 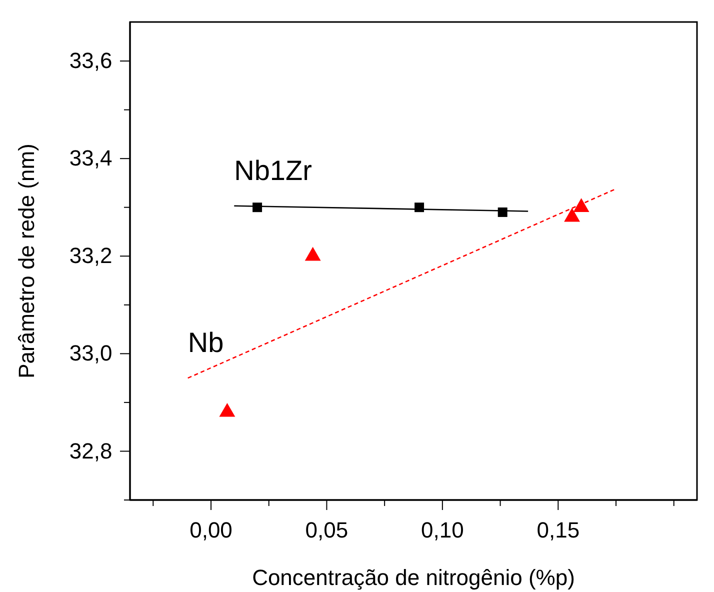 What do you see at coordinates (90, 353) in the screenshot?
I see `y-tick-label: 33,0` at bounding box center [90, 353].